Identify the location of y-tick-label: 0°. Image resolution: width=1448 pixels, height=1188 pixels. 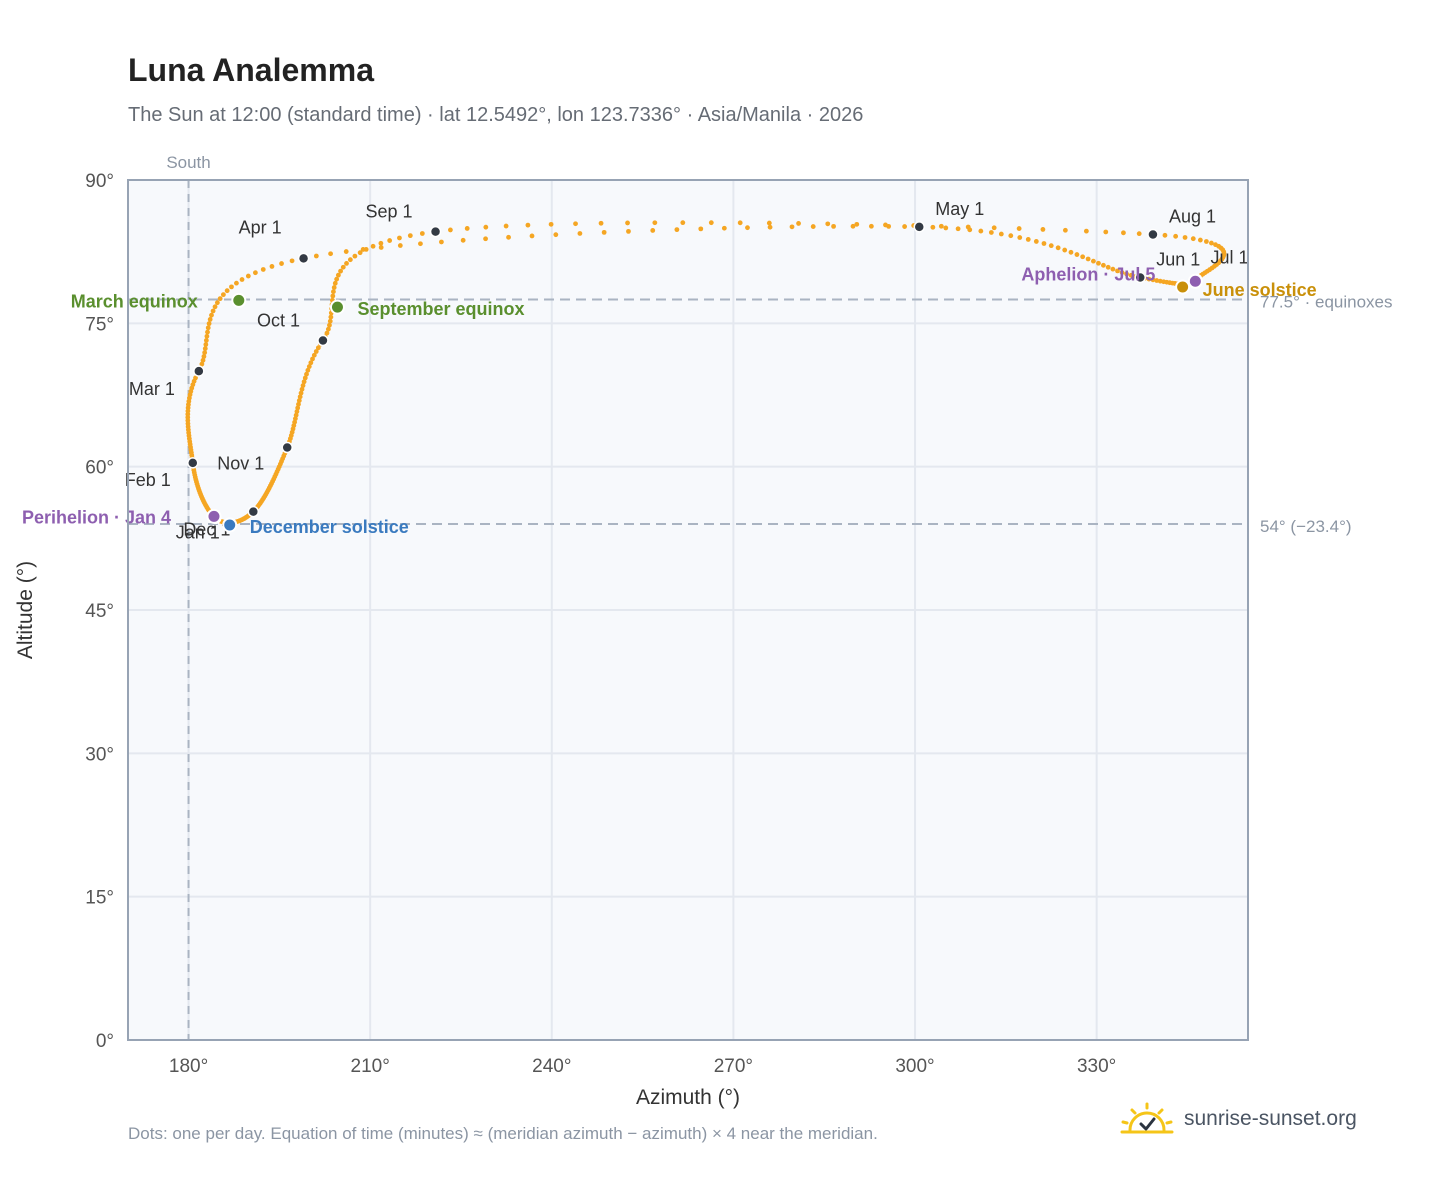
(105, 1041).